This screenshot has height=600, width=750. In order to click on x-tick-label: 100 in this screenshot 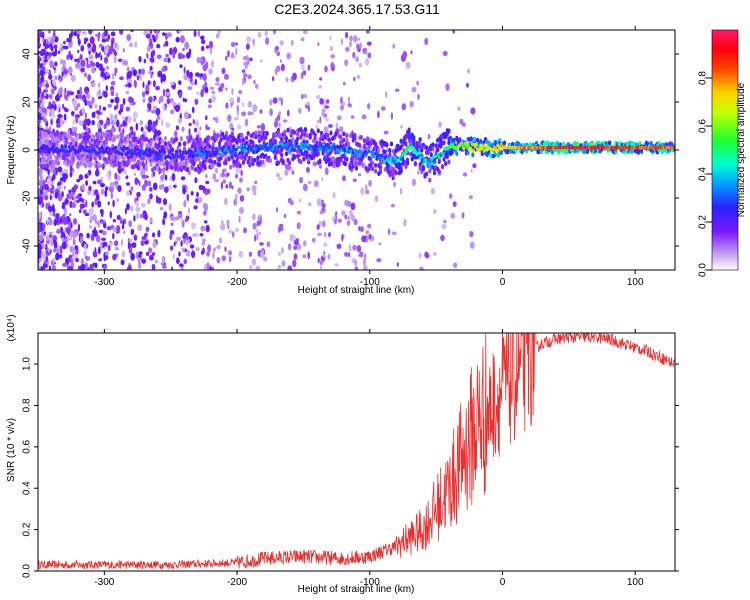, I will do `click(635, 582)`.